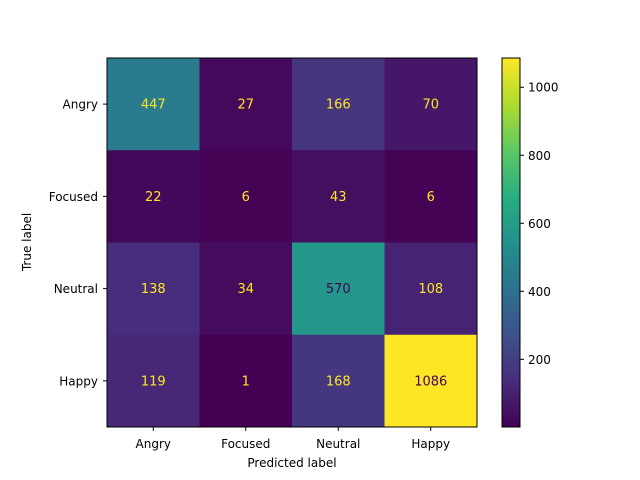  I want to click on x-tick-label: Neutral, so click(338, 444).